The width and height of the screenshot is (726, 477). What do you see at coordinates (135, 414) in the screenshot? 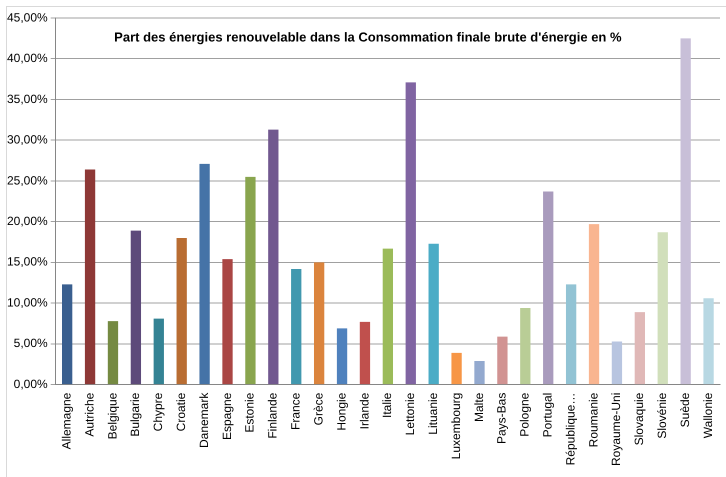
I see `x-tick-label: Bulgarie` at bounding box center [135, 414].